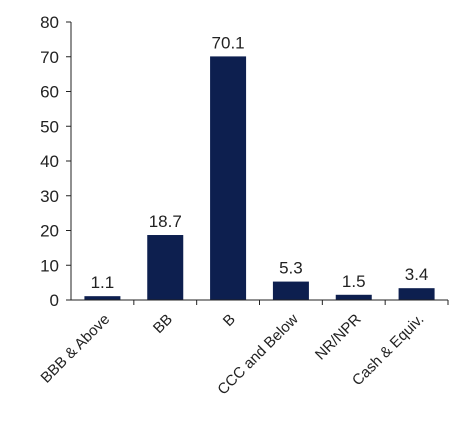  What do you see at coordinates (49, 57) in the screenshot?
I see `y-tick-label: 70` at bounding box center [49, 57].